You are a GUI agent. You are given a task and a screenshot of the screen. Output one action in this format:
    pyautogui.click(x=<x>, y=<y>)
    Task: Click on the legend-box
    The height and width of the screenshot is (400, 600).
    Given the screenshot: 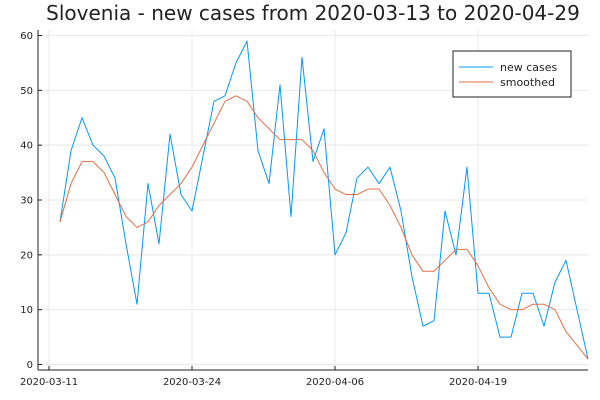 What is the action you would take?
    pyautogui.click(x=512, y=74)
    